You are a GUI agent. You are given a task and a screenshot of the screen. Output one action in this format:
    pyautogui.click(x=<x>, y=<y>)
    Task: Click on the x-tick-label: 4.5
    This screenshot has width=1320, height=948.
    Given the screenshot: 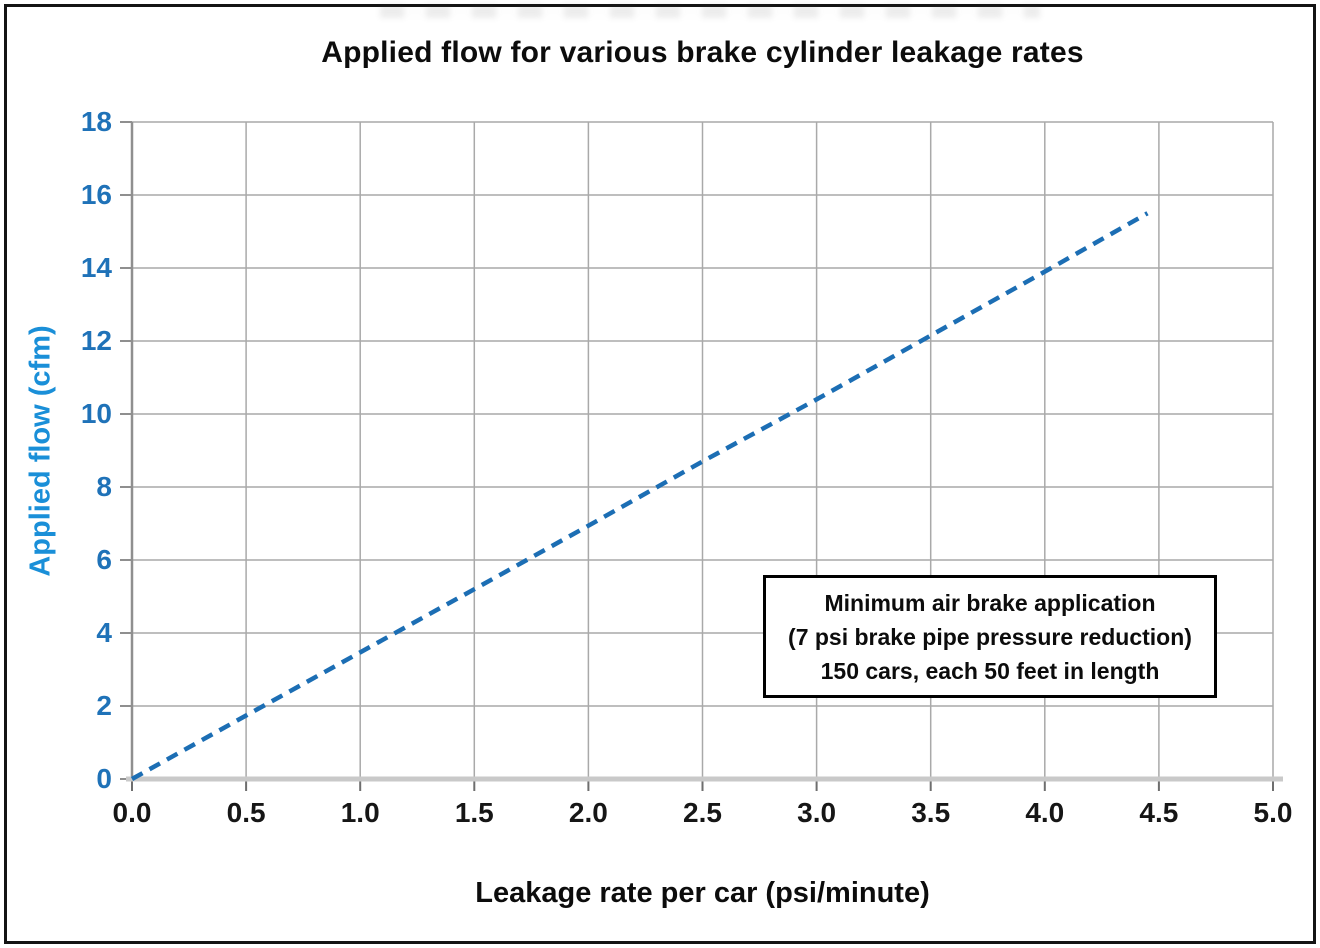 What is the action you would take?
    pyautogui.click(x=1159, y=812)
    